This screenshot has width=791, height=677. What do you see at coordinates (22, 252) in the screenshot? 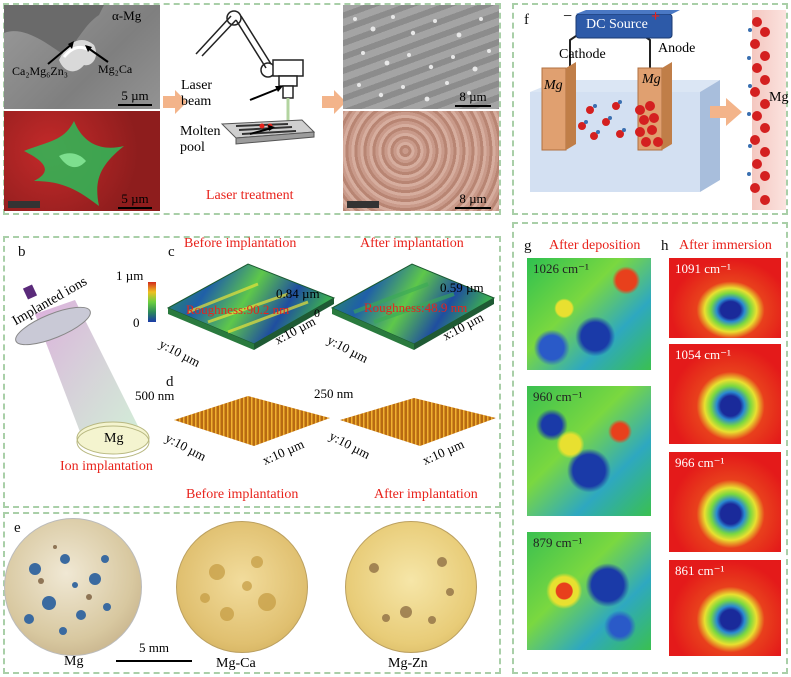
I see `panel-b-label: b` at bounding box center [22, 252].